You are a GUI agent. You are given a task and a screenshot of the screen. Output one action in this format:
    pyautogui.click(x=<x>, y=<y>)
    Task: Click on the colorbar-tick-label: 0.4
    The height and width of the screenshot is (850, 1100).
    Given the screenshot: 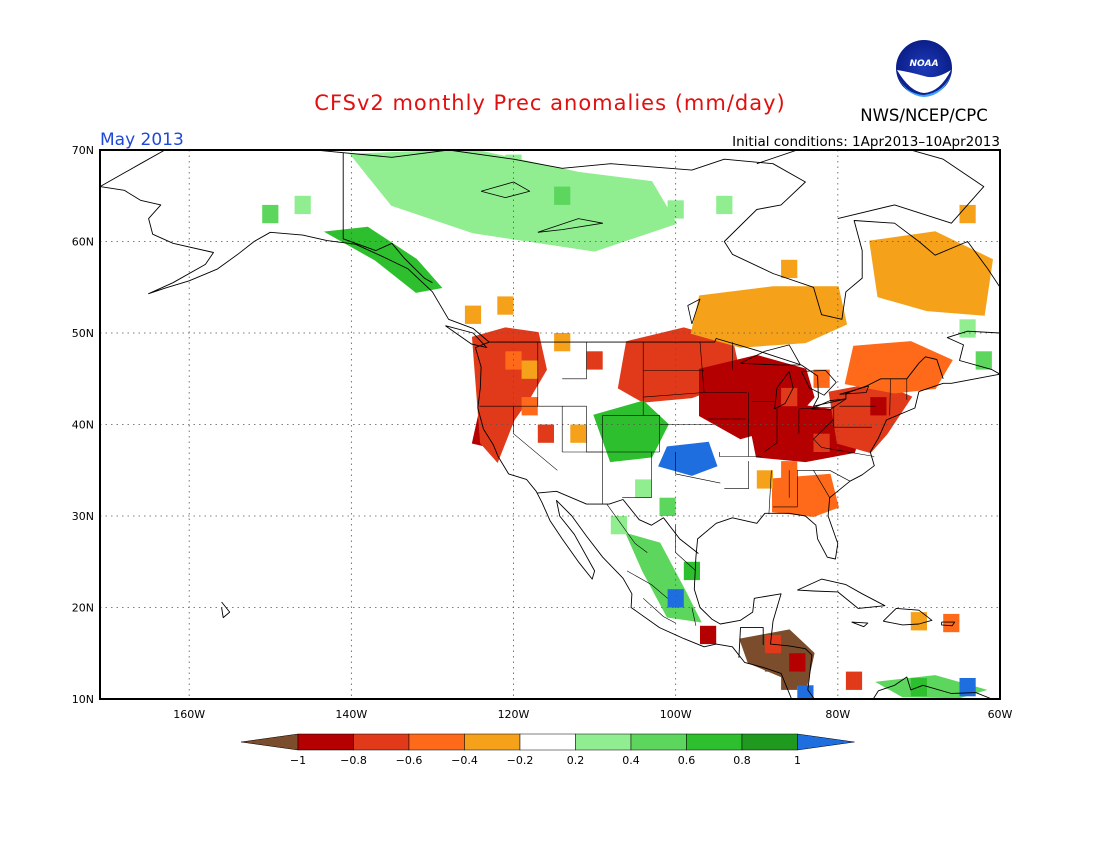 What is the action you would take?
    pyautogui.click(x=631, y=760)
    